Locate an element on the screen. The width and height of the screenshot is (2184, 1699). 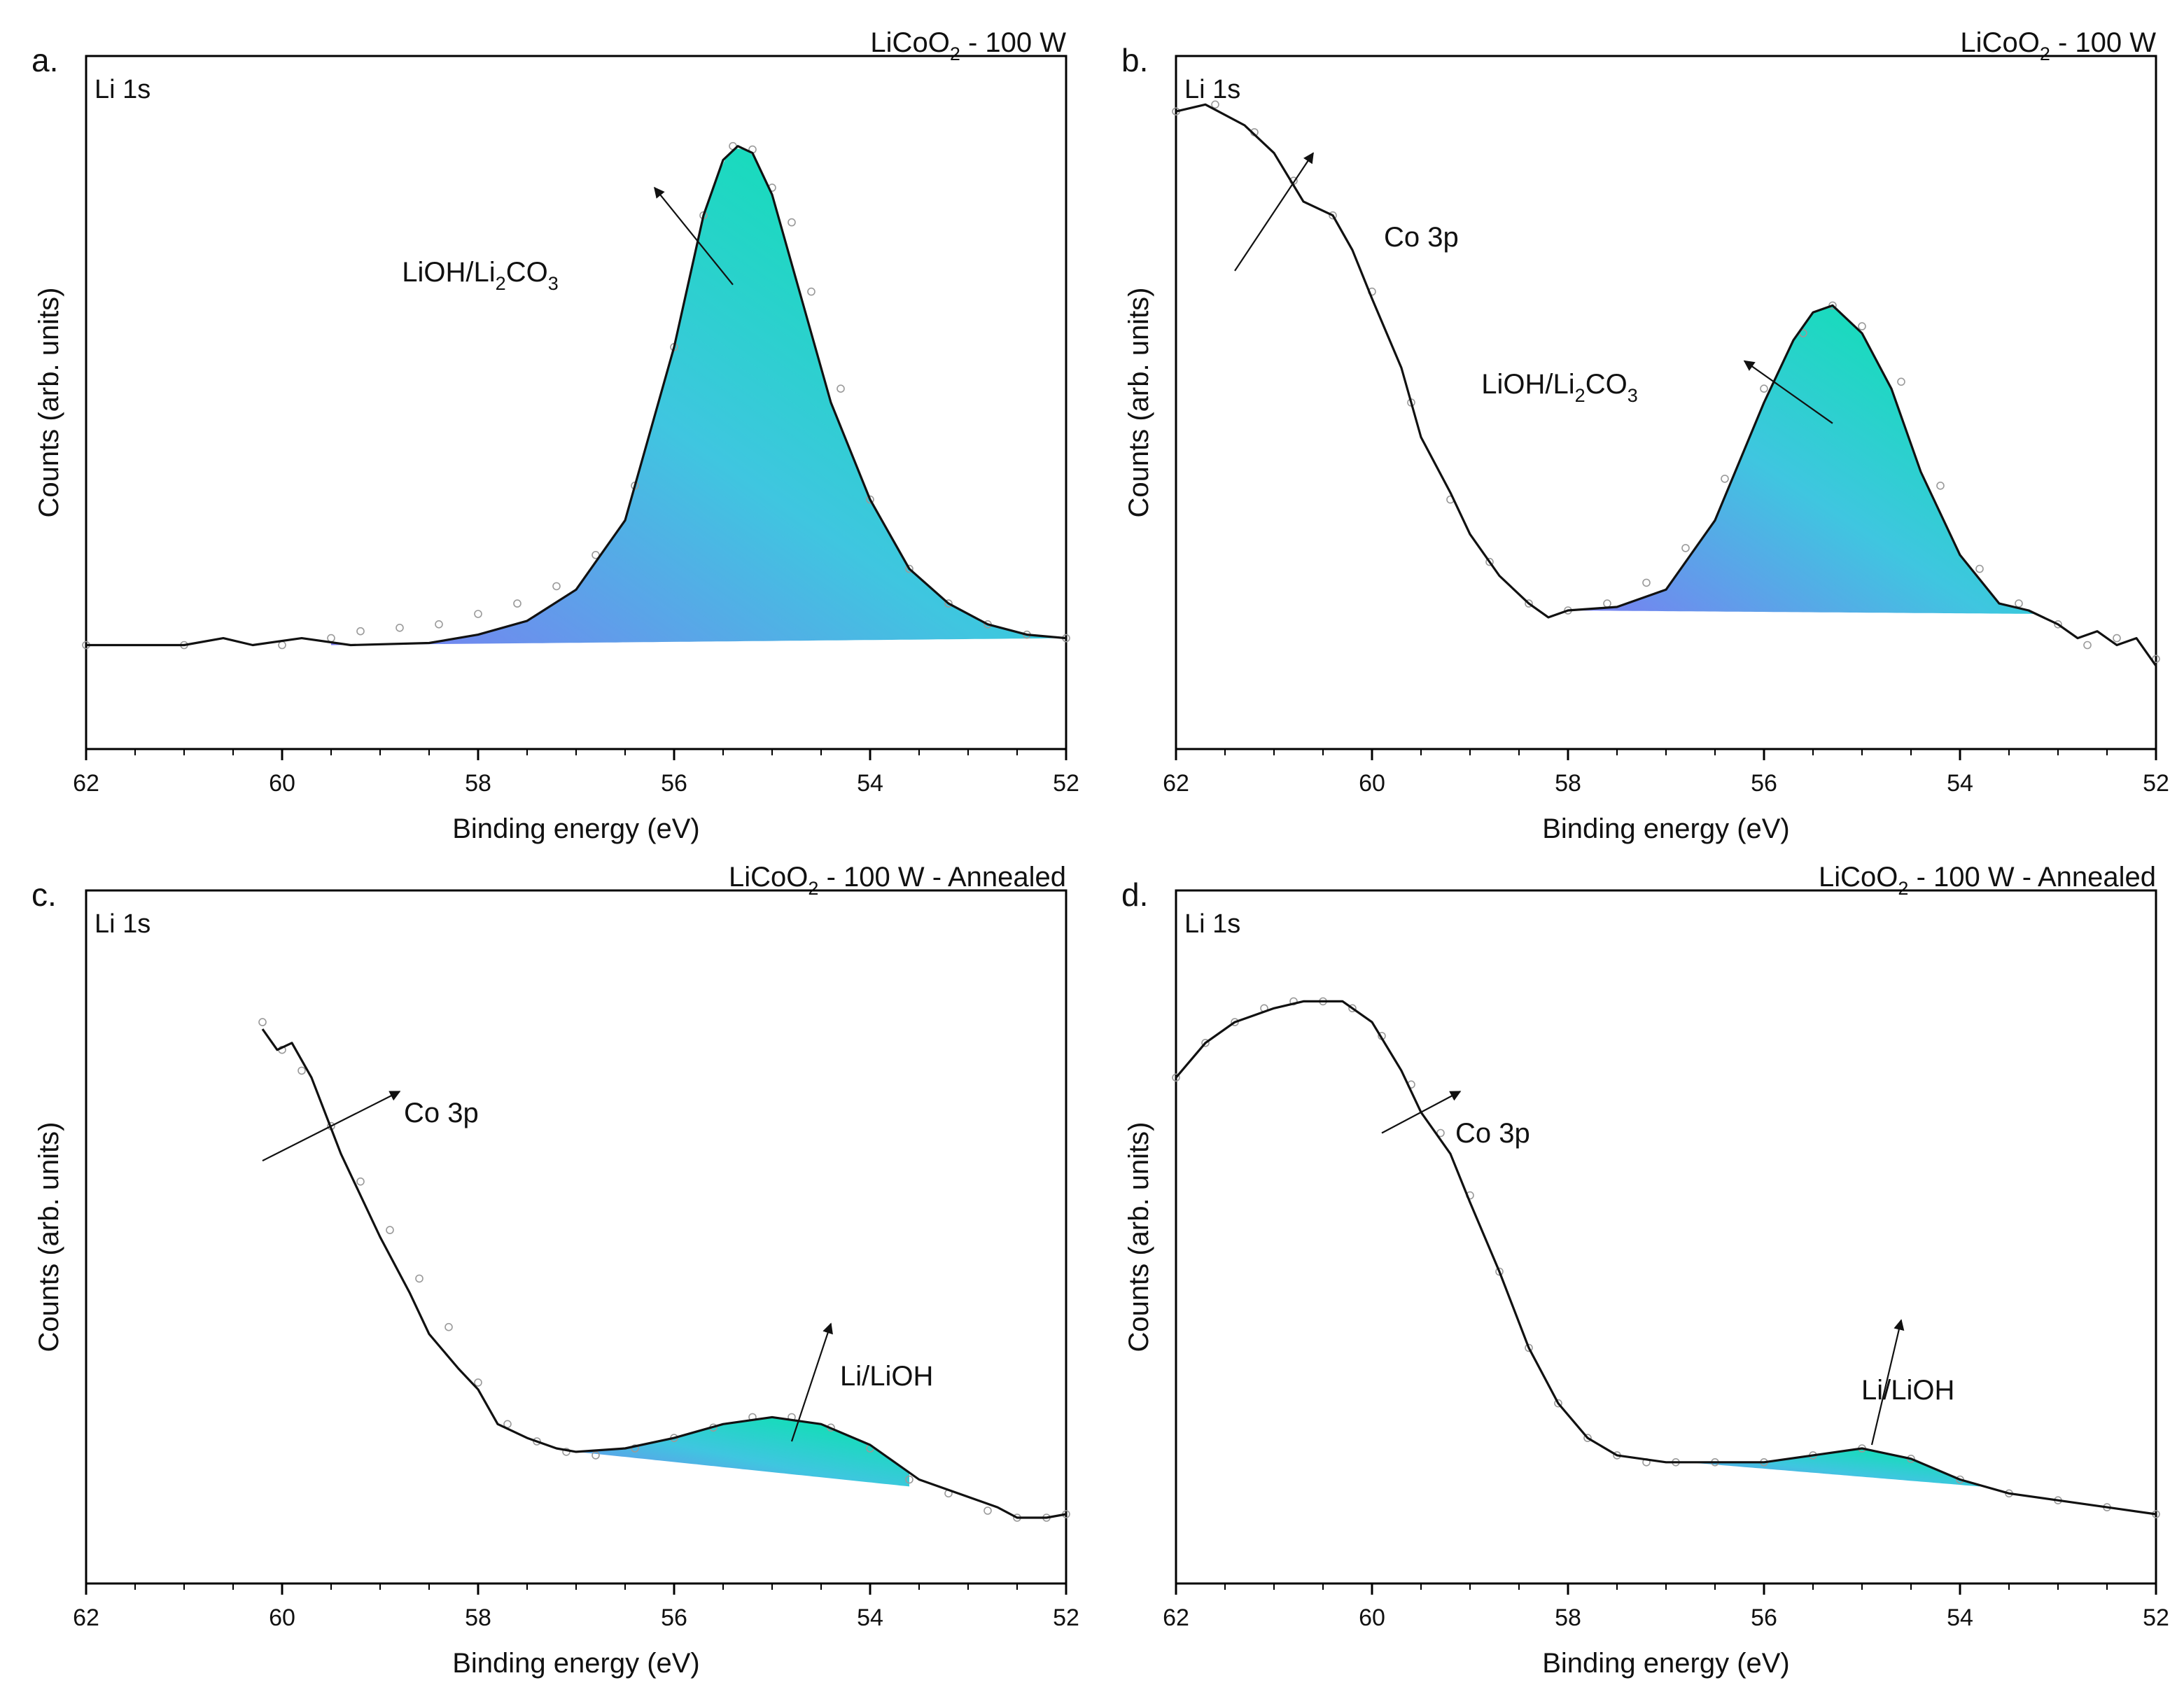
panel-label: c. is located at coordinates (44, 895).